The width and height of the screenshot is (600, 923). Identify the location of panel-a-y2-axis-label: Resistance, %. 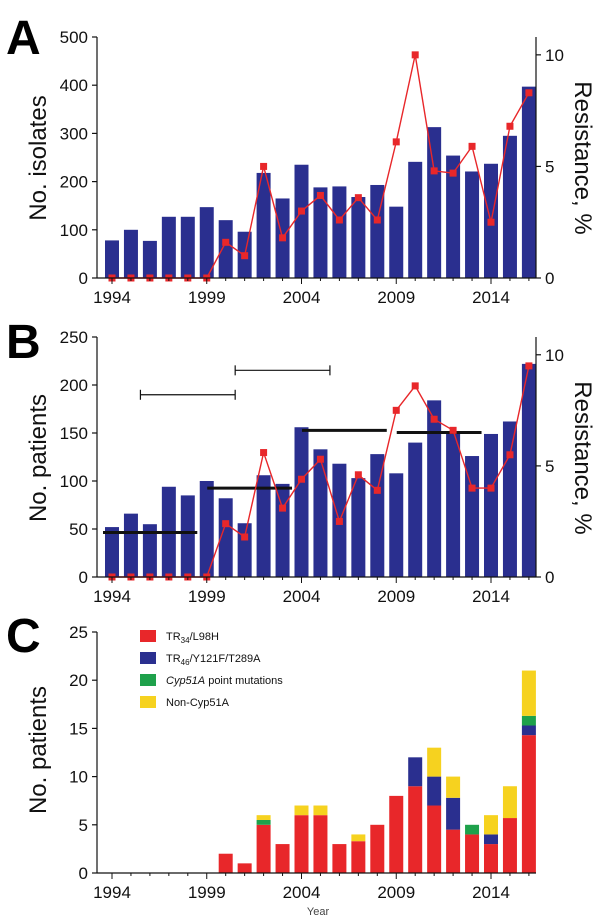
(582, 157).